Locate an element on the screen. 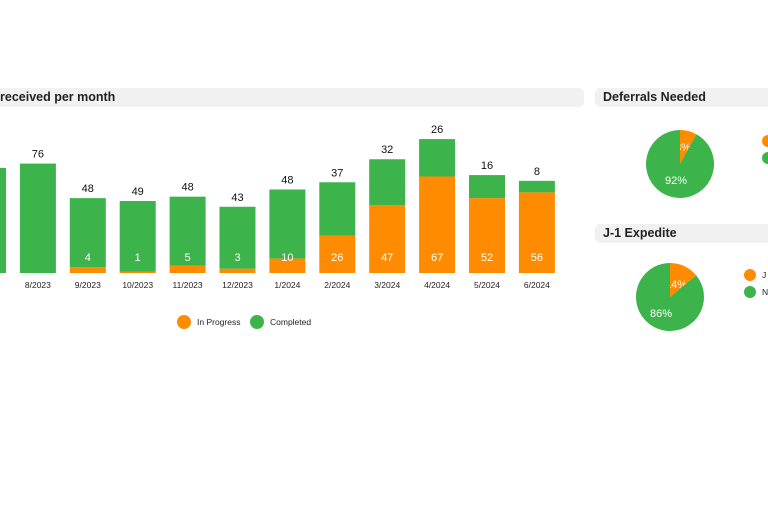 This screenshot has width=768, height=512. bar-in-progress-label: 67 is located at coordinates (437, 258).